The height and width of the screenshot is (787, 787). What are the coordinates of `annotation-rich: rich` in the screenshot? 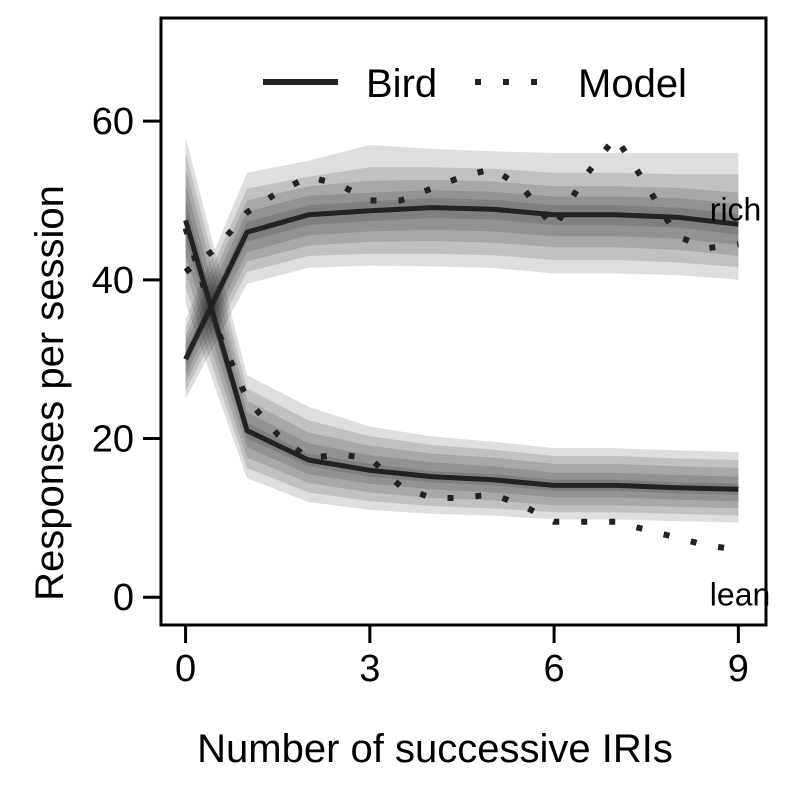 It's located at (736, 209).